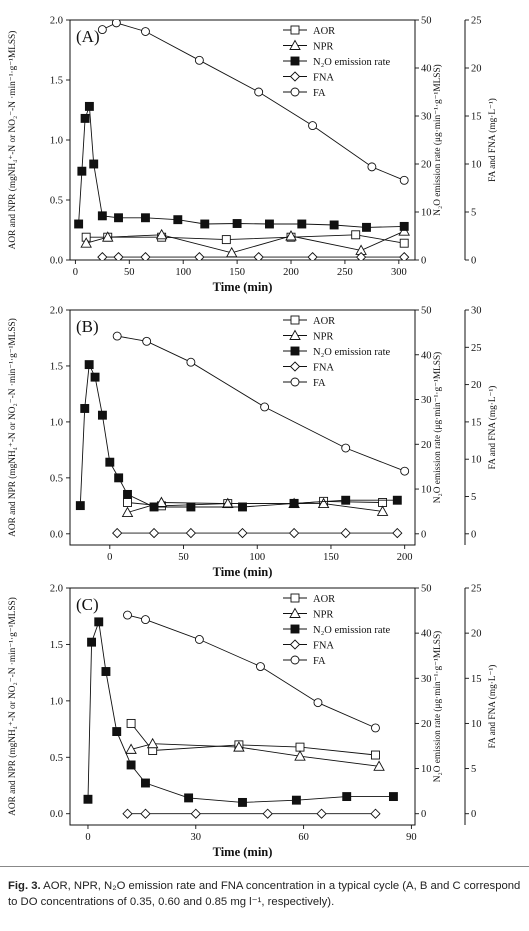  Describe the element at coordinates (473, 497) in the screenshot. I see `y-right2-tick-label: 5` at that location.